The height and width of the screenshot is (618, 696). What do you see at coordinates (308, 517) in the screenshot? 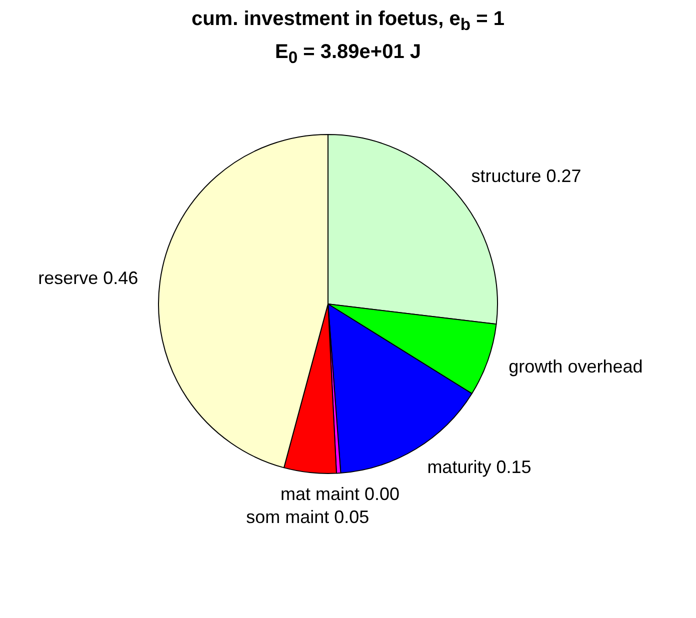
I see `slice-label: som maint 0.05` at bounding box center [308, 517].